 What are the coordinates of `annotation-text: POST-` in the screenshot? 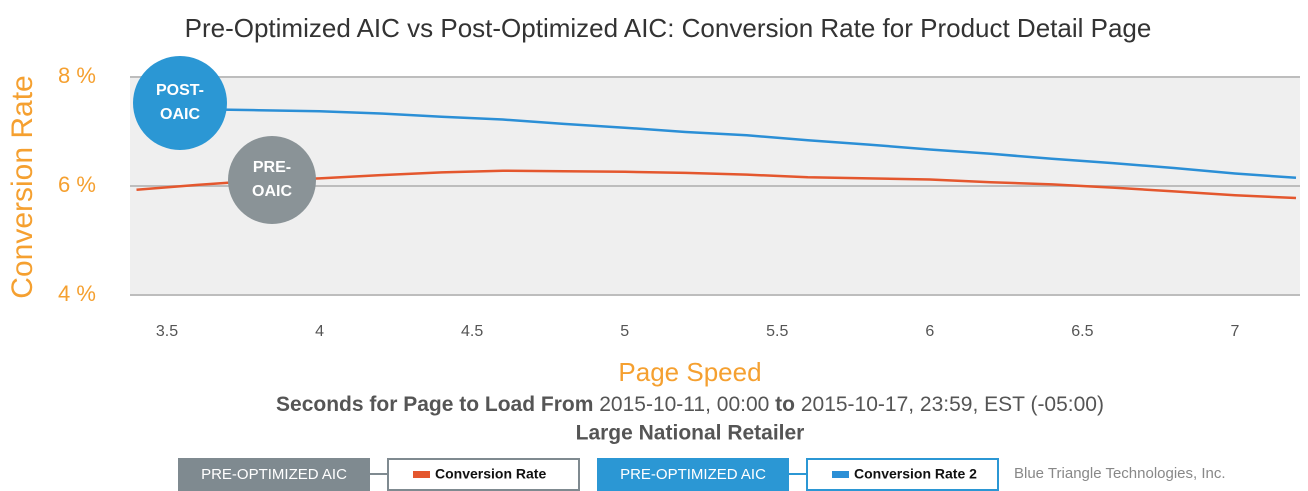 It's located at (180, 90).